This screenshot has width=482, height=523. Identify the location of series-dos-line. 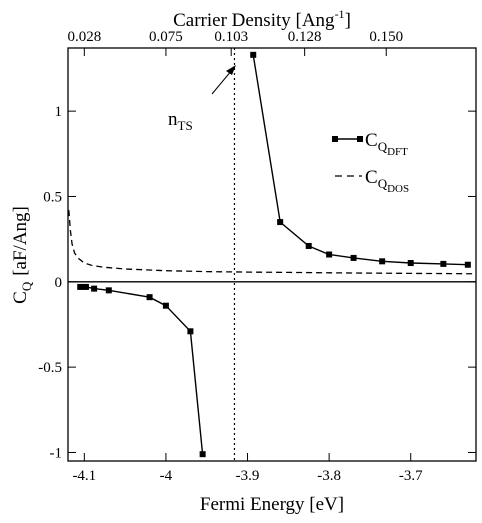
(272, 242).